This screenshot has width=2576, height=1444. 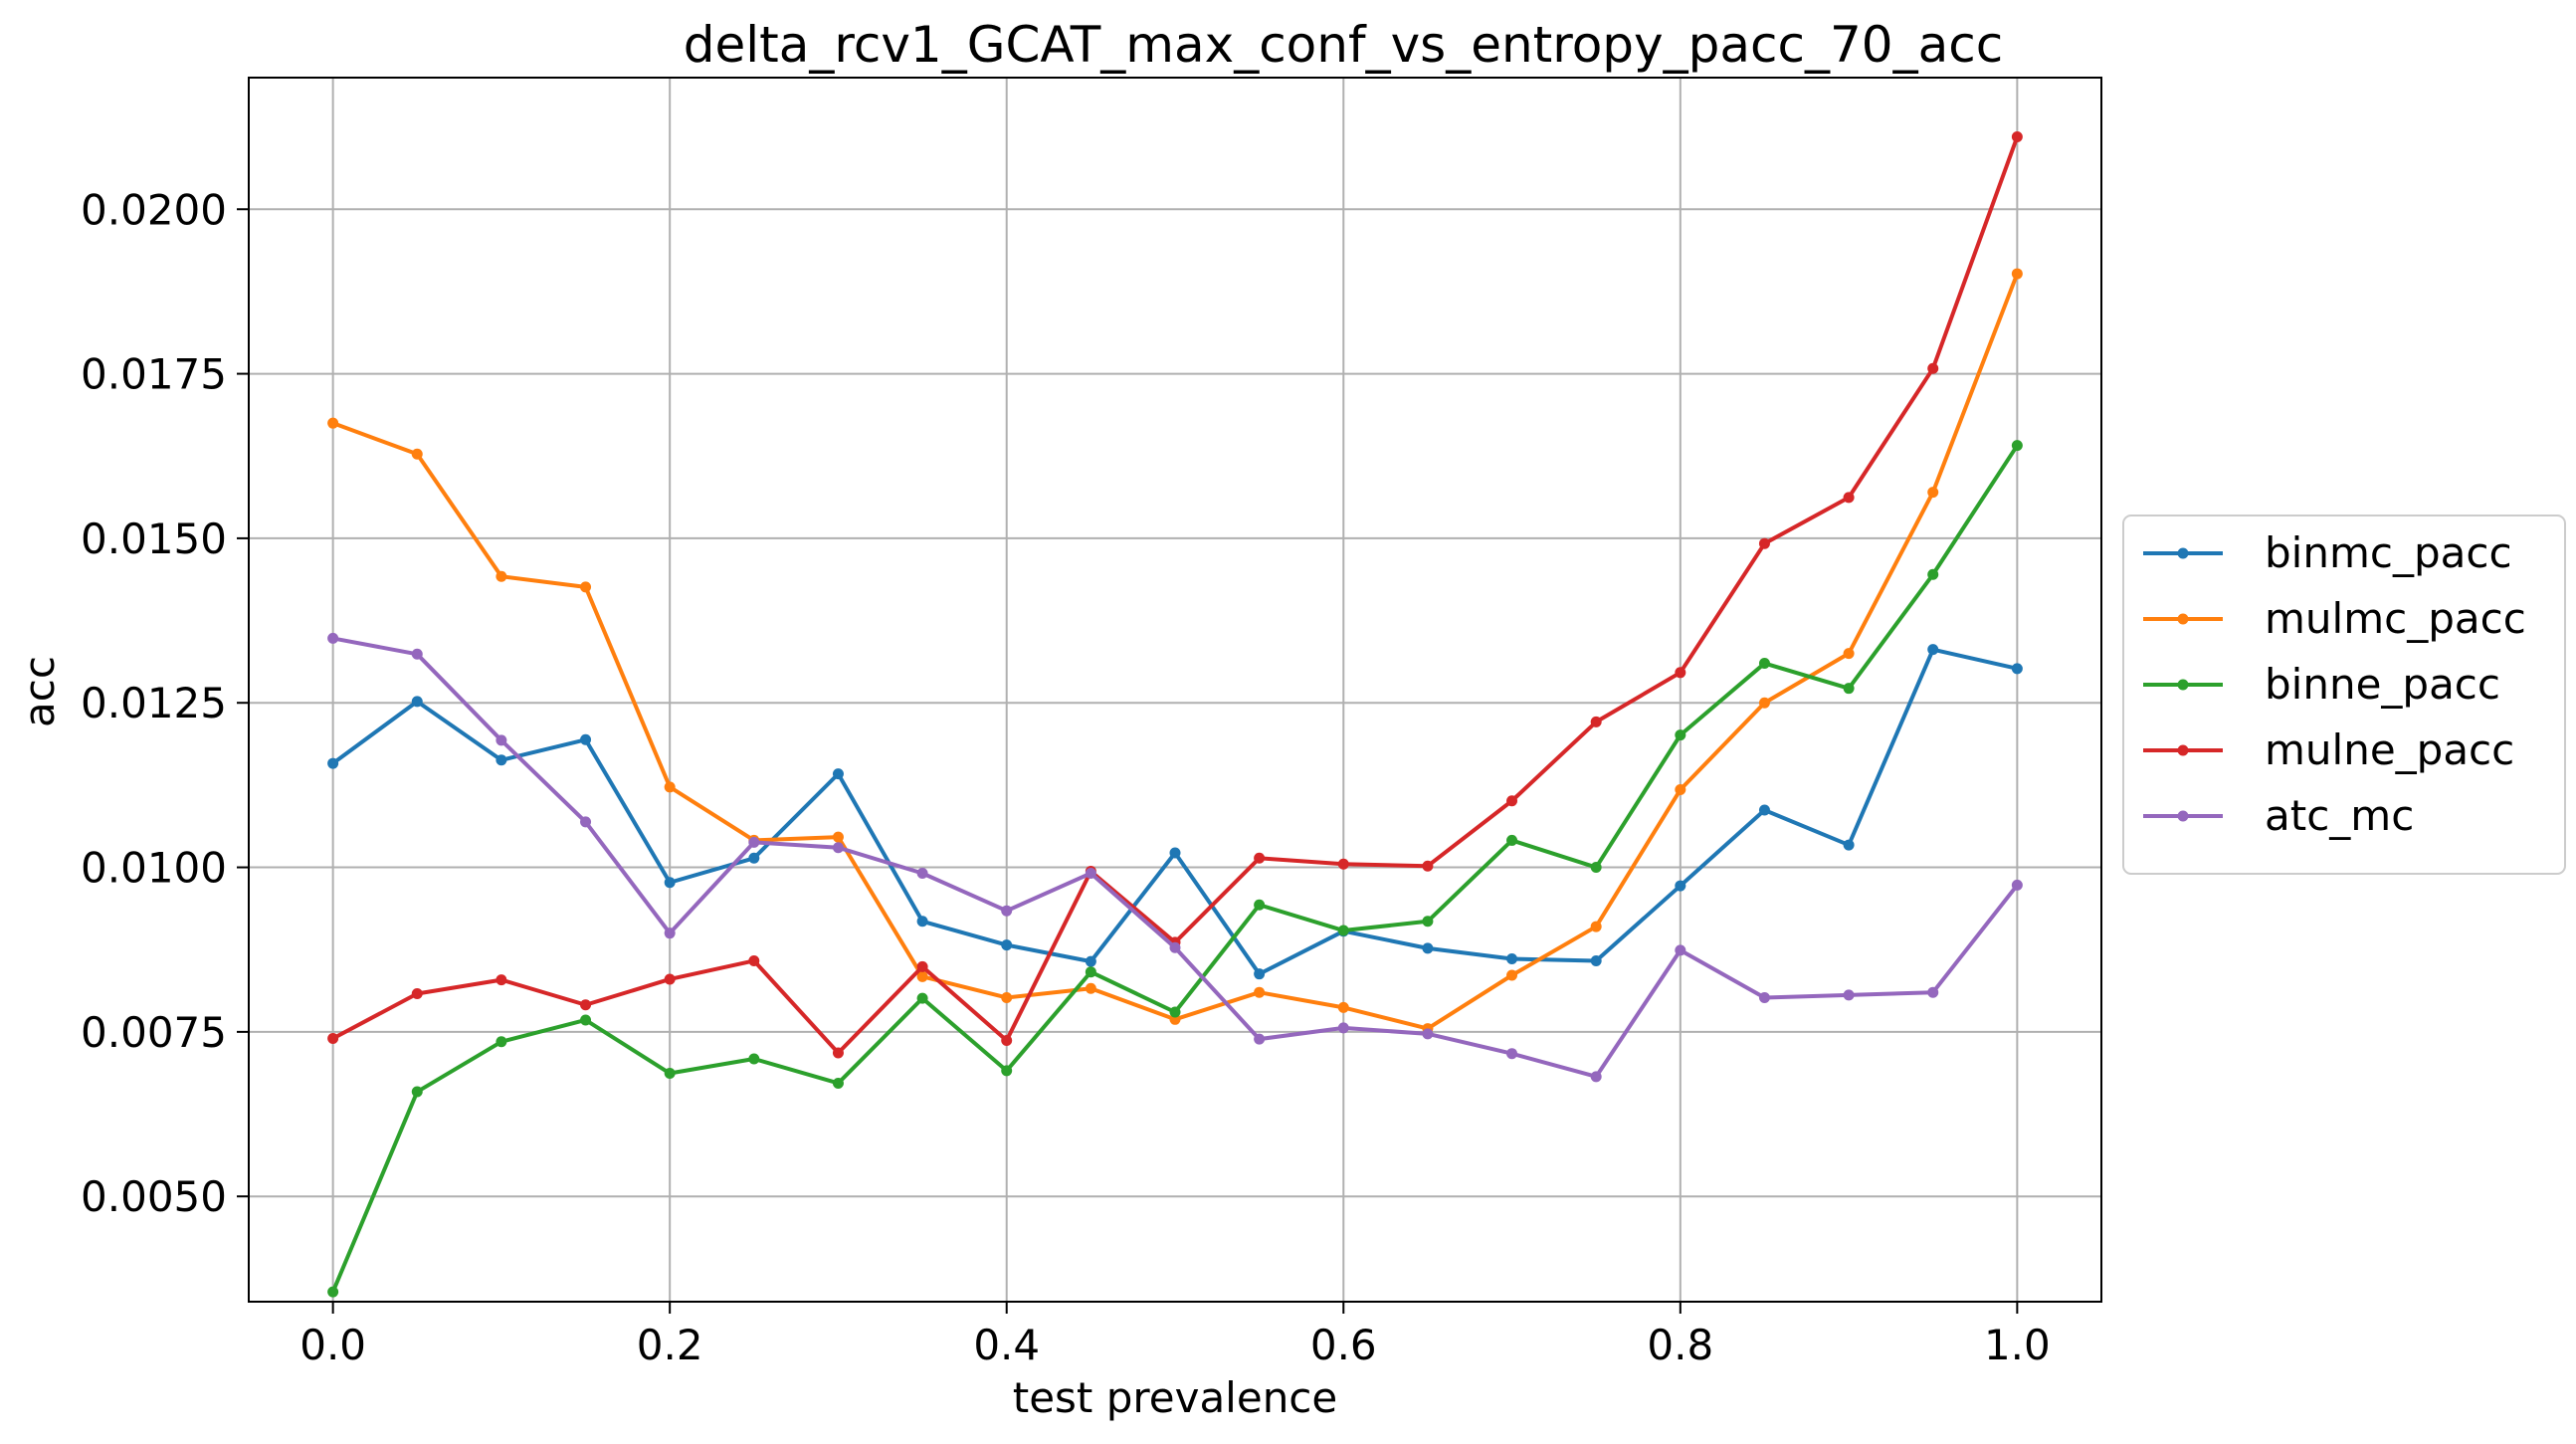 I want to click on y-tick-label: 0.0050, so click(x=154, y=1197).